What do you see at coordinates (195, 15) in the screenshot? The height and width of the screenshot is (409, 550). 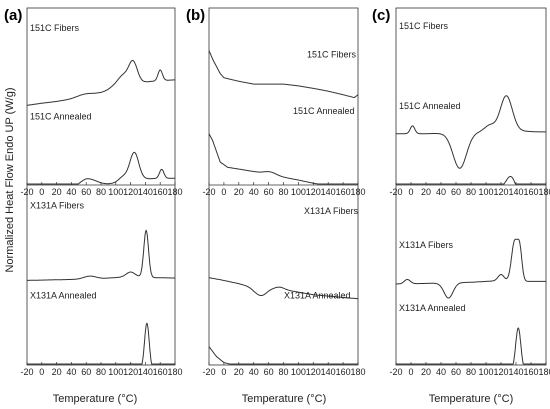 I see `panel-label: (b)` at bounding box center [195, 15].